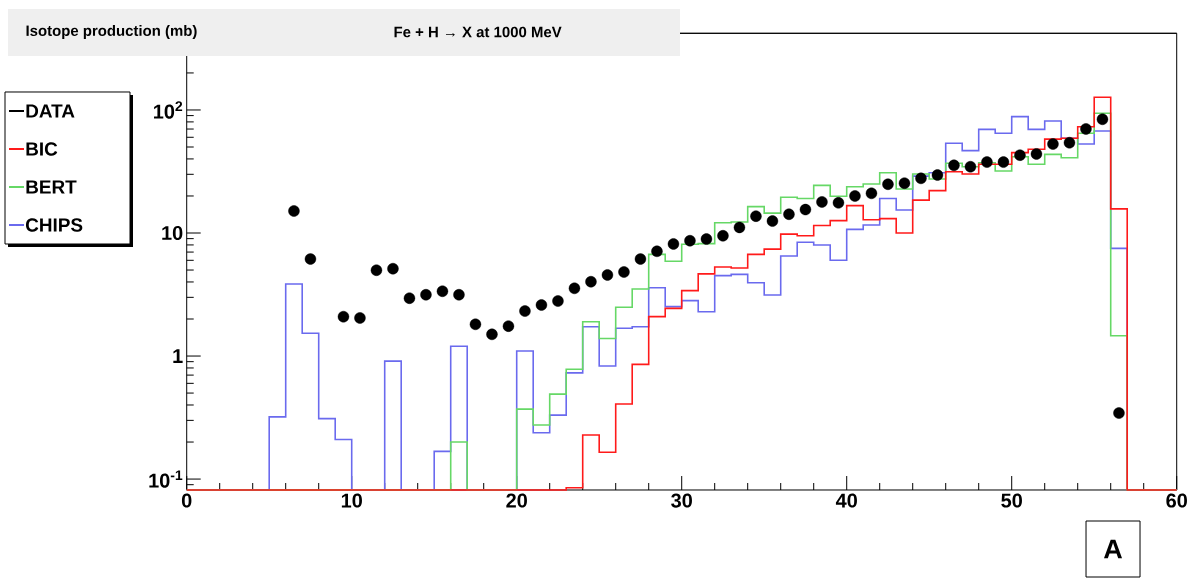 The height and width of the screenshot is (578, 1199). I want to click on legend-label: DATA, so click(50, 111).